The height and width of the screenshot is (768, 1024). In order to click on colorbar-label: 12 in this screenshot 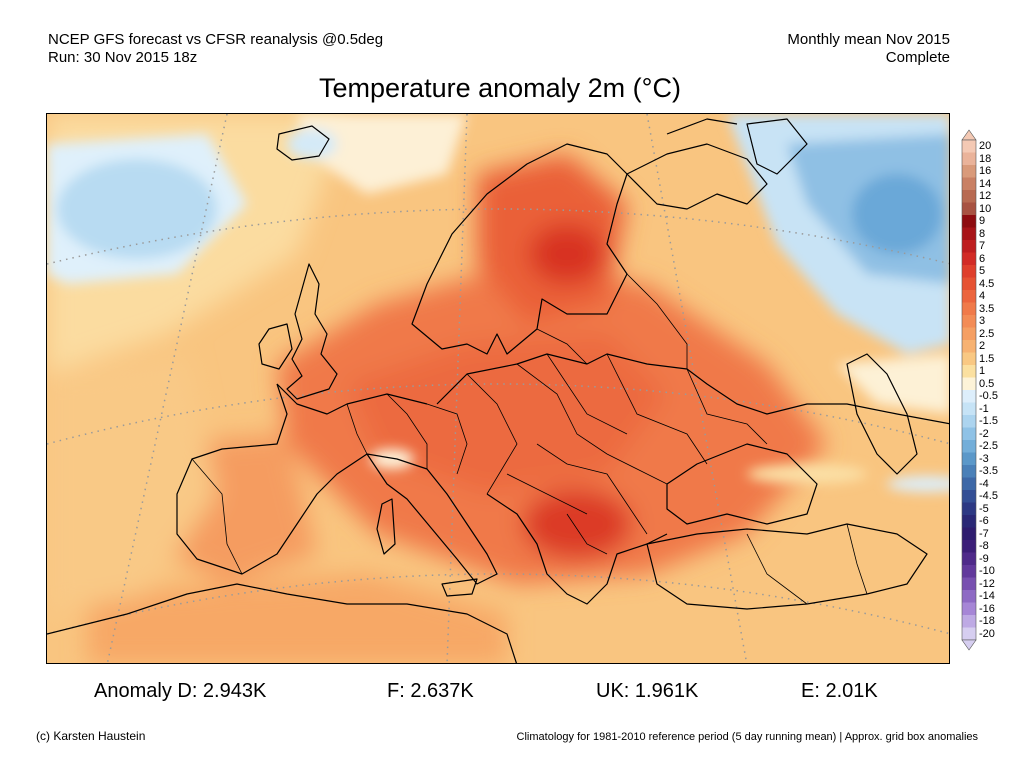, I will do `click(985, 196)`.